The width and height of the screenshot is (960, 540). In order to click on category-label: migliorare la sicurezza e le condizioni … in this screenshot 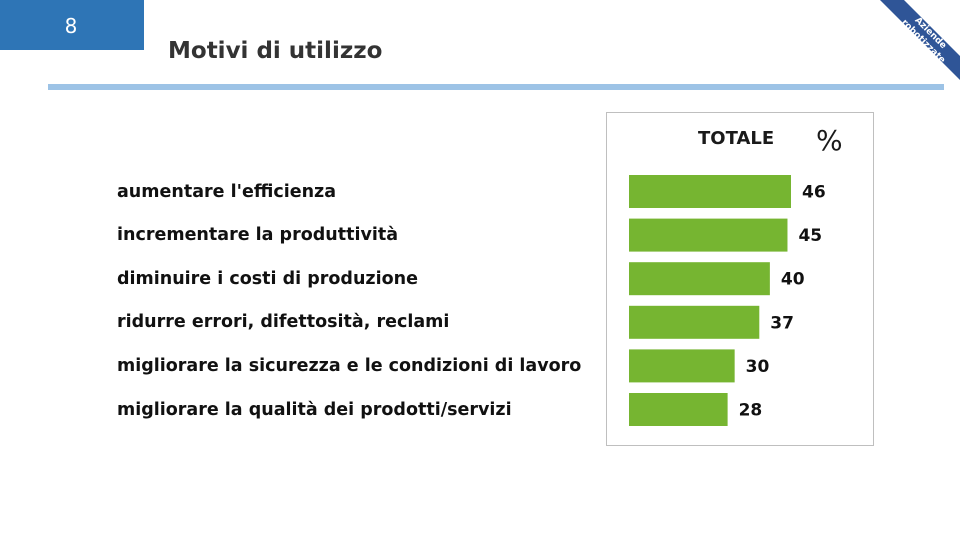, I will do `click(349, 365)`.